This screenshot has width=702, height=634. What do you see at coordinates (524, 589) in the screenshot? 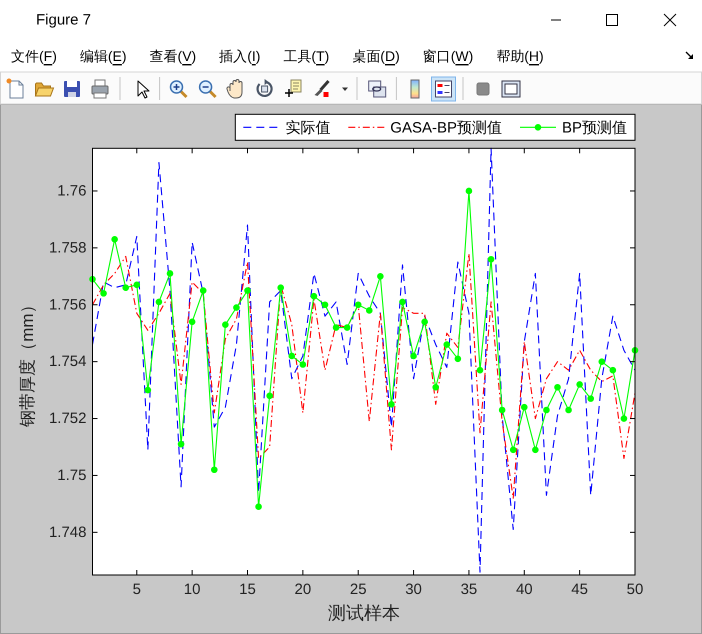
I see `x-tick-label: 40` at bounding box center [524, 589].